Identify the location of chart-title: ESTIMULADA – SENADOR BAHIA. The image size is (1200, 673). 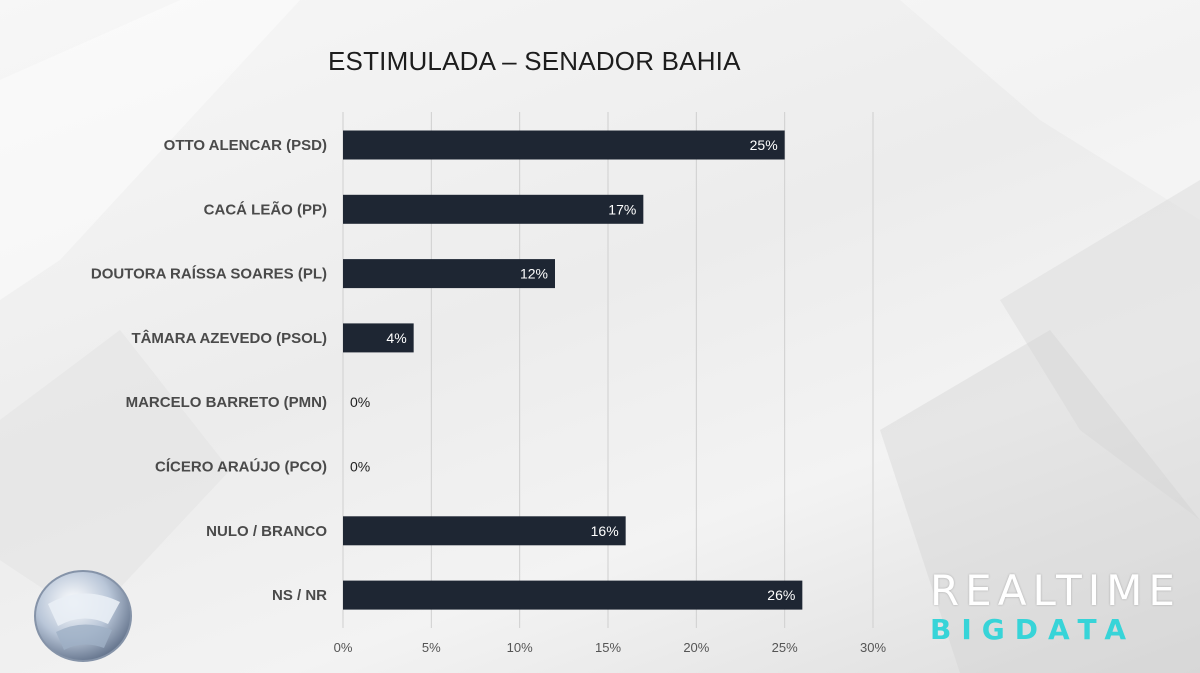
(534, 61).